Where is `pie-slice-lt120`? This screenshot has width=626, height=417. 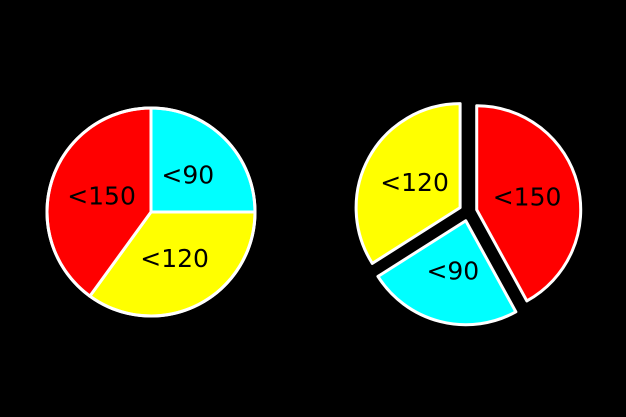
pie-slice-lt120 is located at coordinates (408, 183).